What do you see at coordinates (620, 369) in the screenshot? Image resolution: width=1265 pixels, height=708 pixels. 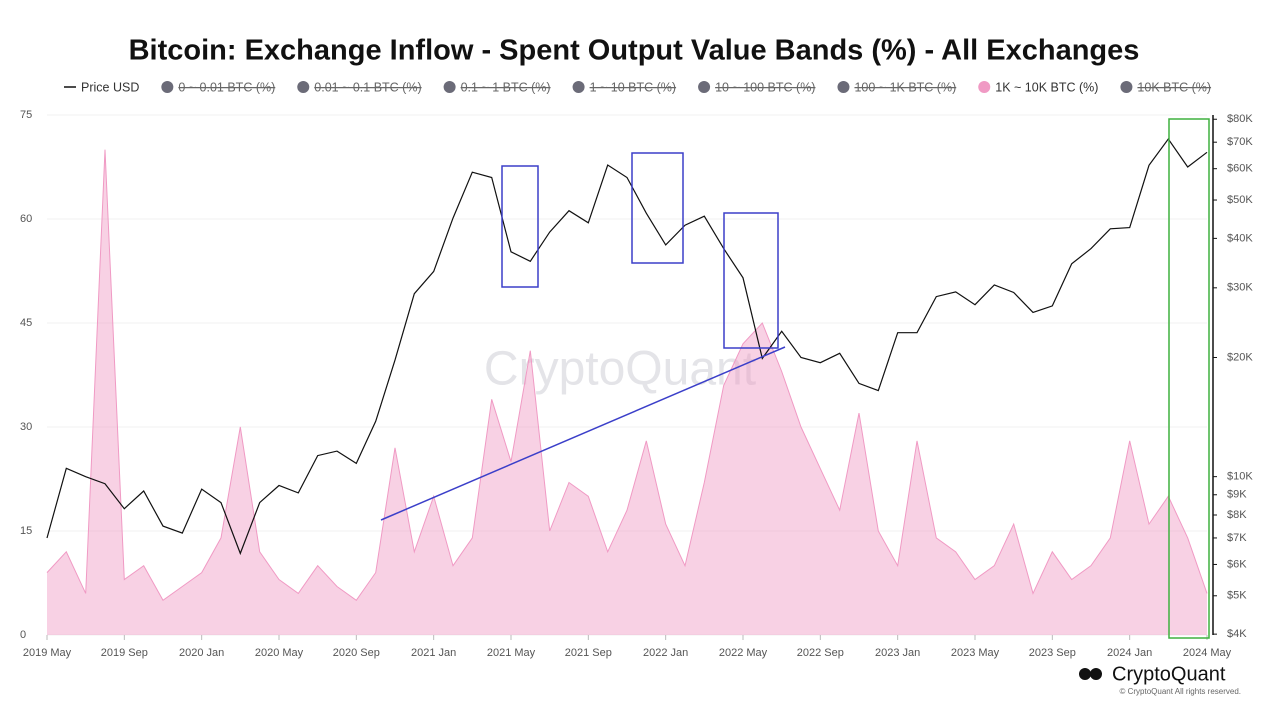 I see `watermark: CryptoQuant` at bounding box center [620, 369].